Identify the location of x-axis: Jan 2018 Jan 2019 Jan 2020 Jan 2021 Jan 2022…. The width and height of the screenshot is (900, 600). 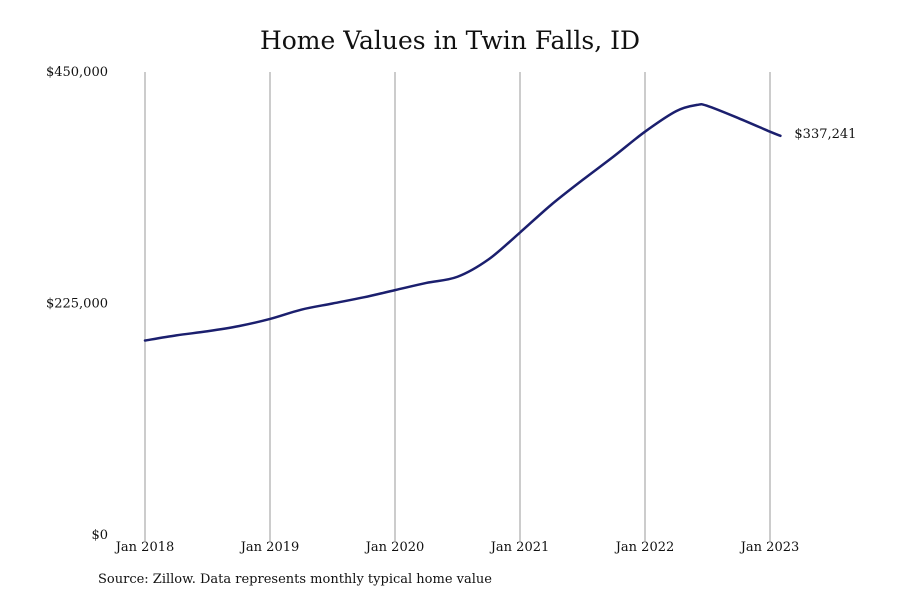
(457, 547).